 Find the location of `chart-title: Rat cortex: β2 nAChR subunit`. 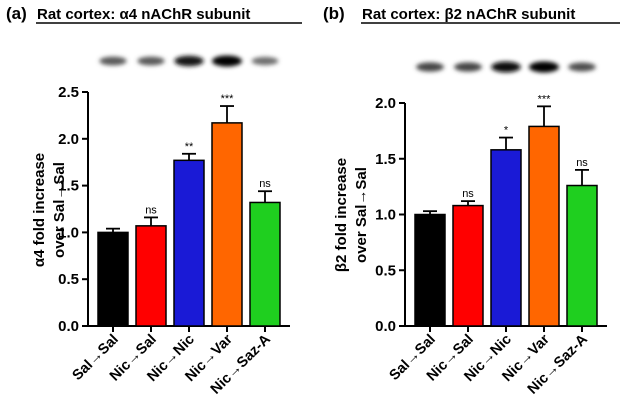

chart-title: Rat cortex: β2 nAChR subunit is located at coordinates (468, 14).